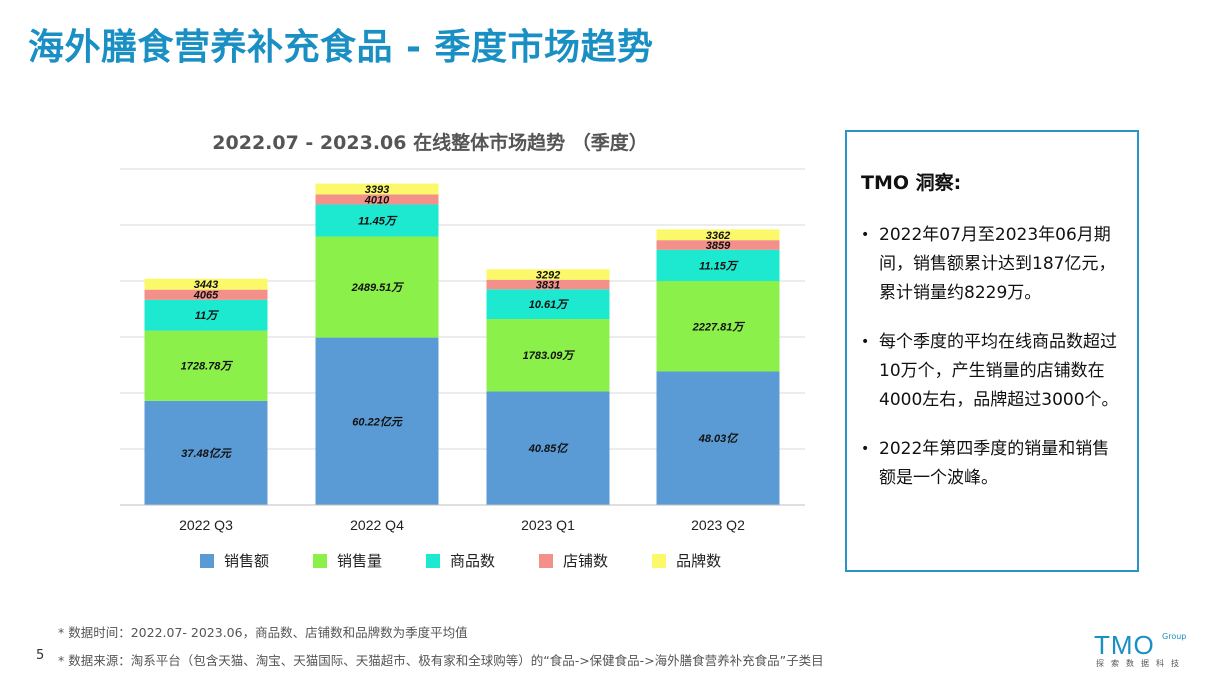  I want to click on x-tick-label: 2022 Q4, so click(377, 525).